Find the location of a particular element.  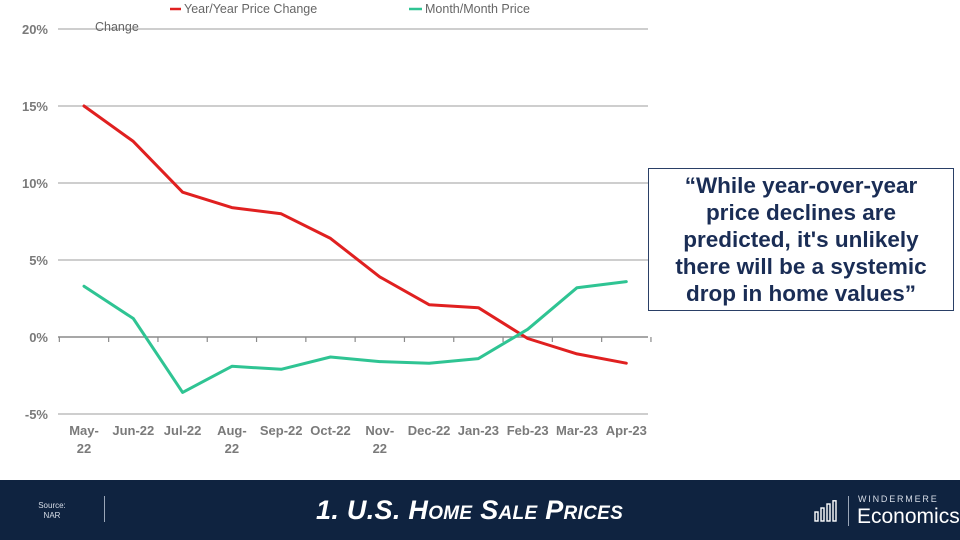

source-value: NAR is located at coordinates (52, 515).